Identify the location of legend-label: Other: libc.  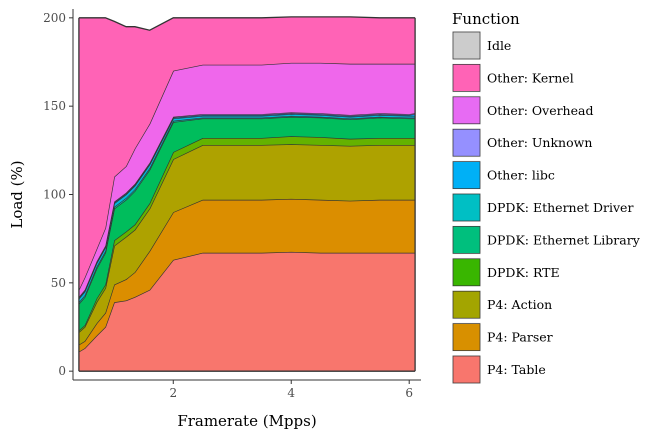
(521, 175).